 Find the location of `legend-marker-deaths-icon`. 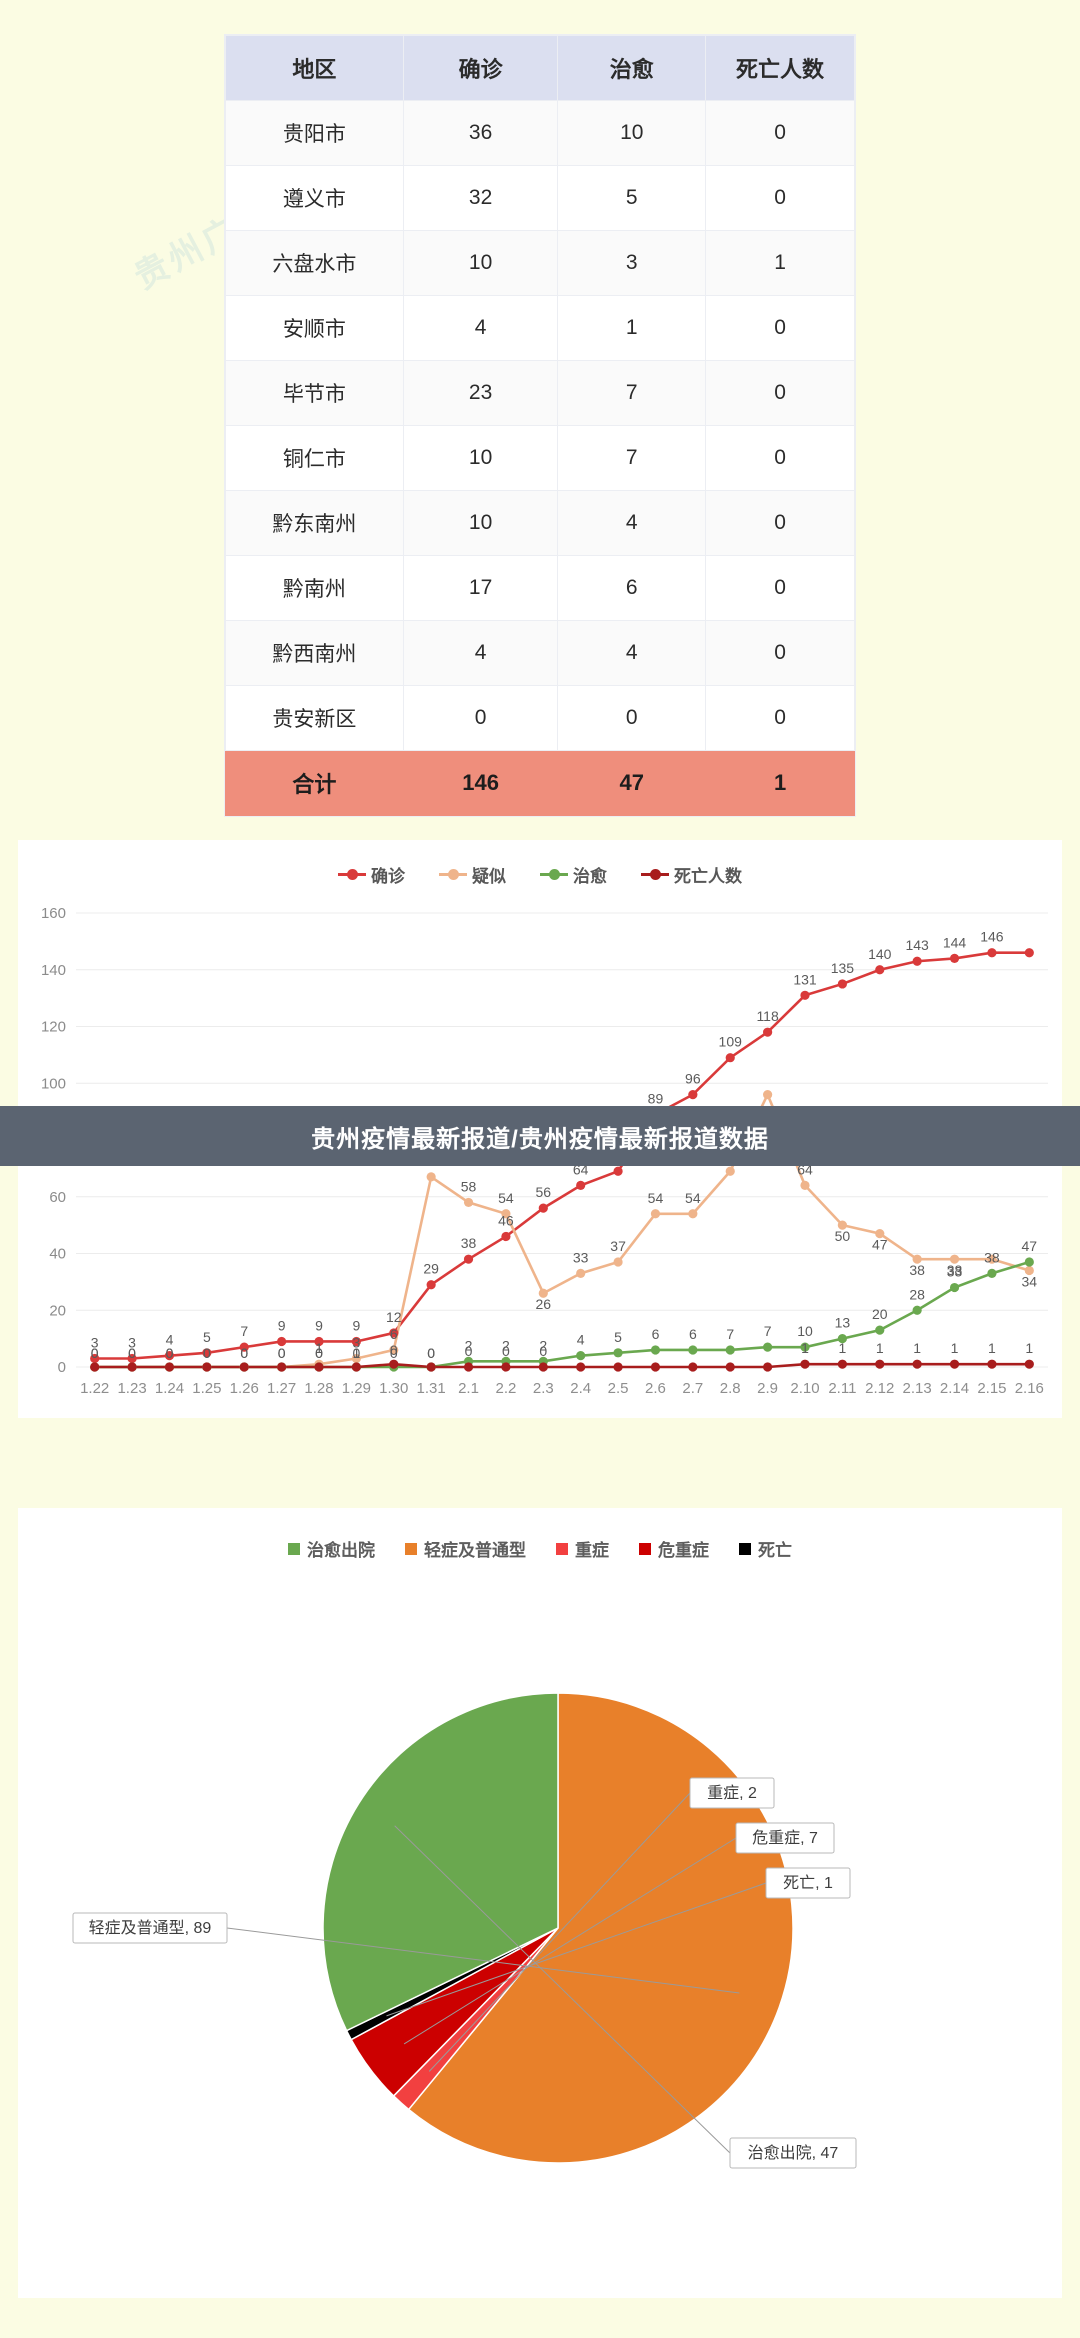

legend-marker-deaths-icon is located at coordinates (655, 874).